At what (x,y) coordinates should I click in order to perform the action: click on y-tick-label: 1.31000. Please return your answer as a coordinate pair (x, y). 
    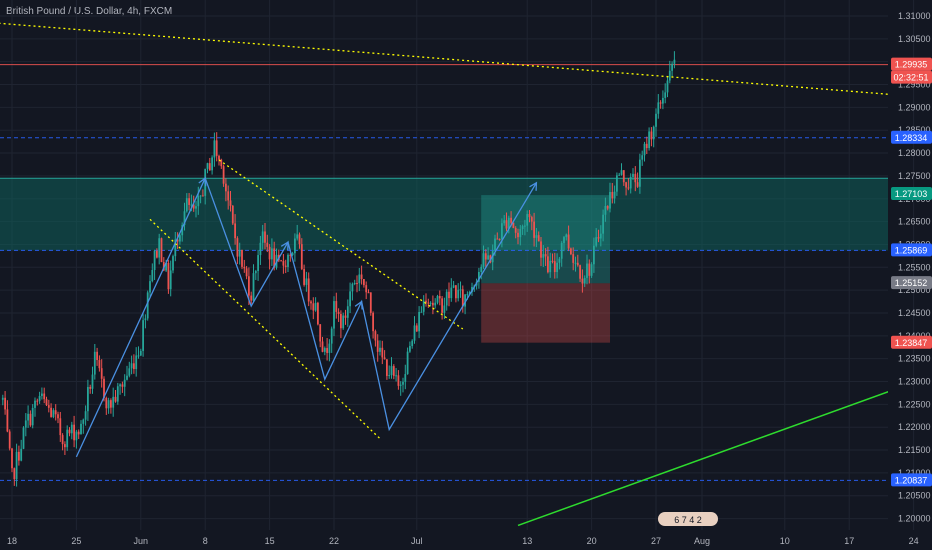
    Looking at the image, I should click on (914, 16).